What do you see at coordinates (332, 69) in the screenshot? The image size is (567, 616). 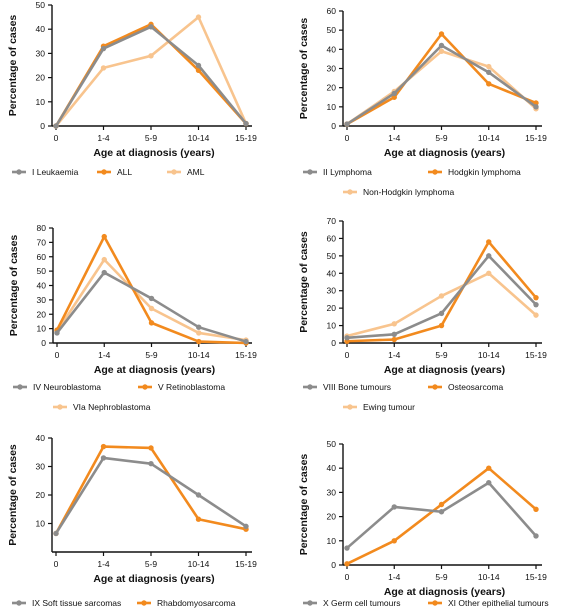 I see `y-tick-label: 30` at bounding box center [332, 69].